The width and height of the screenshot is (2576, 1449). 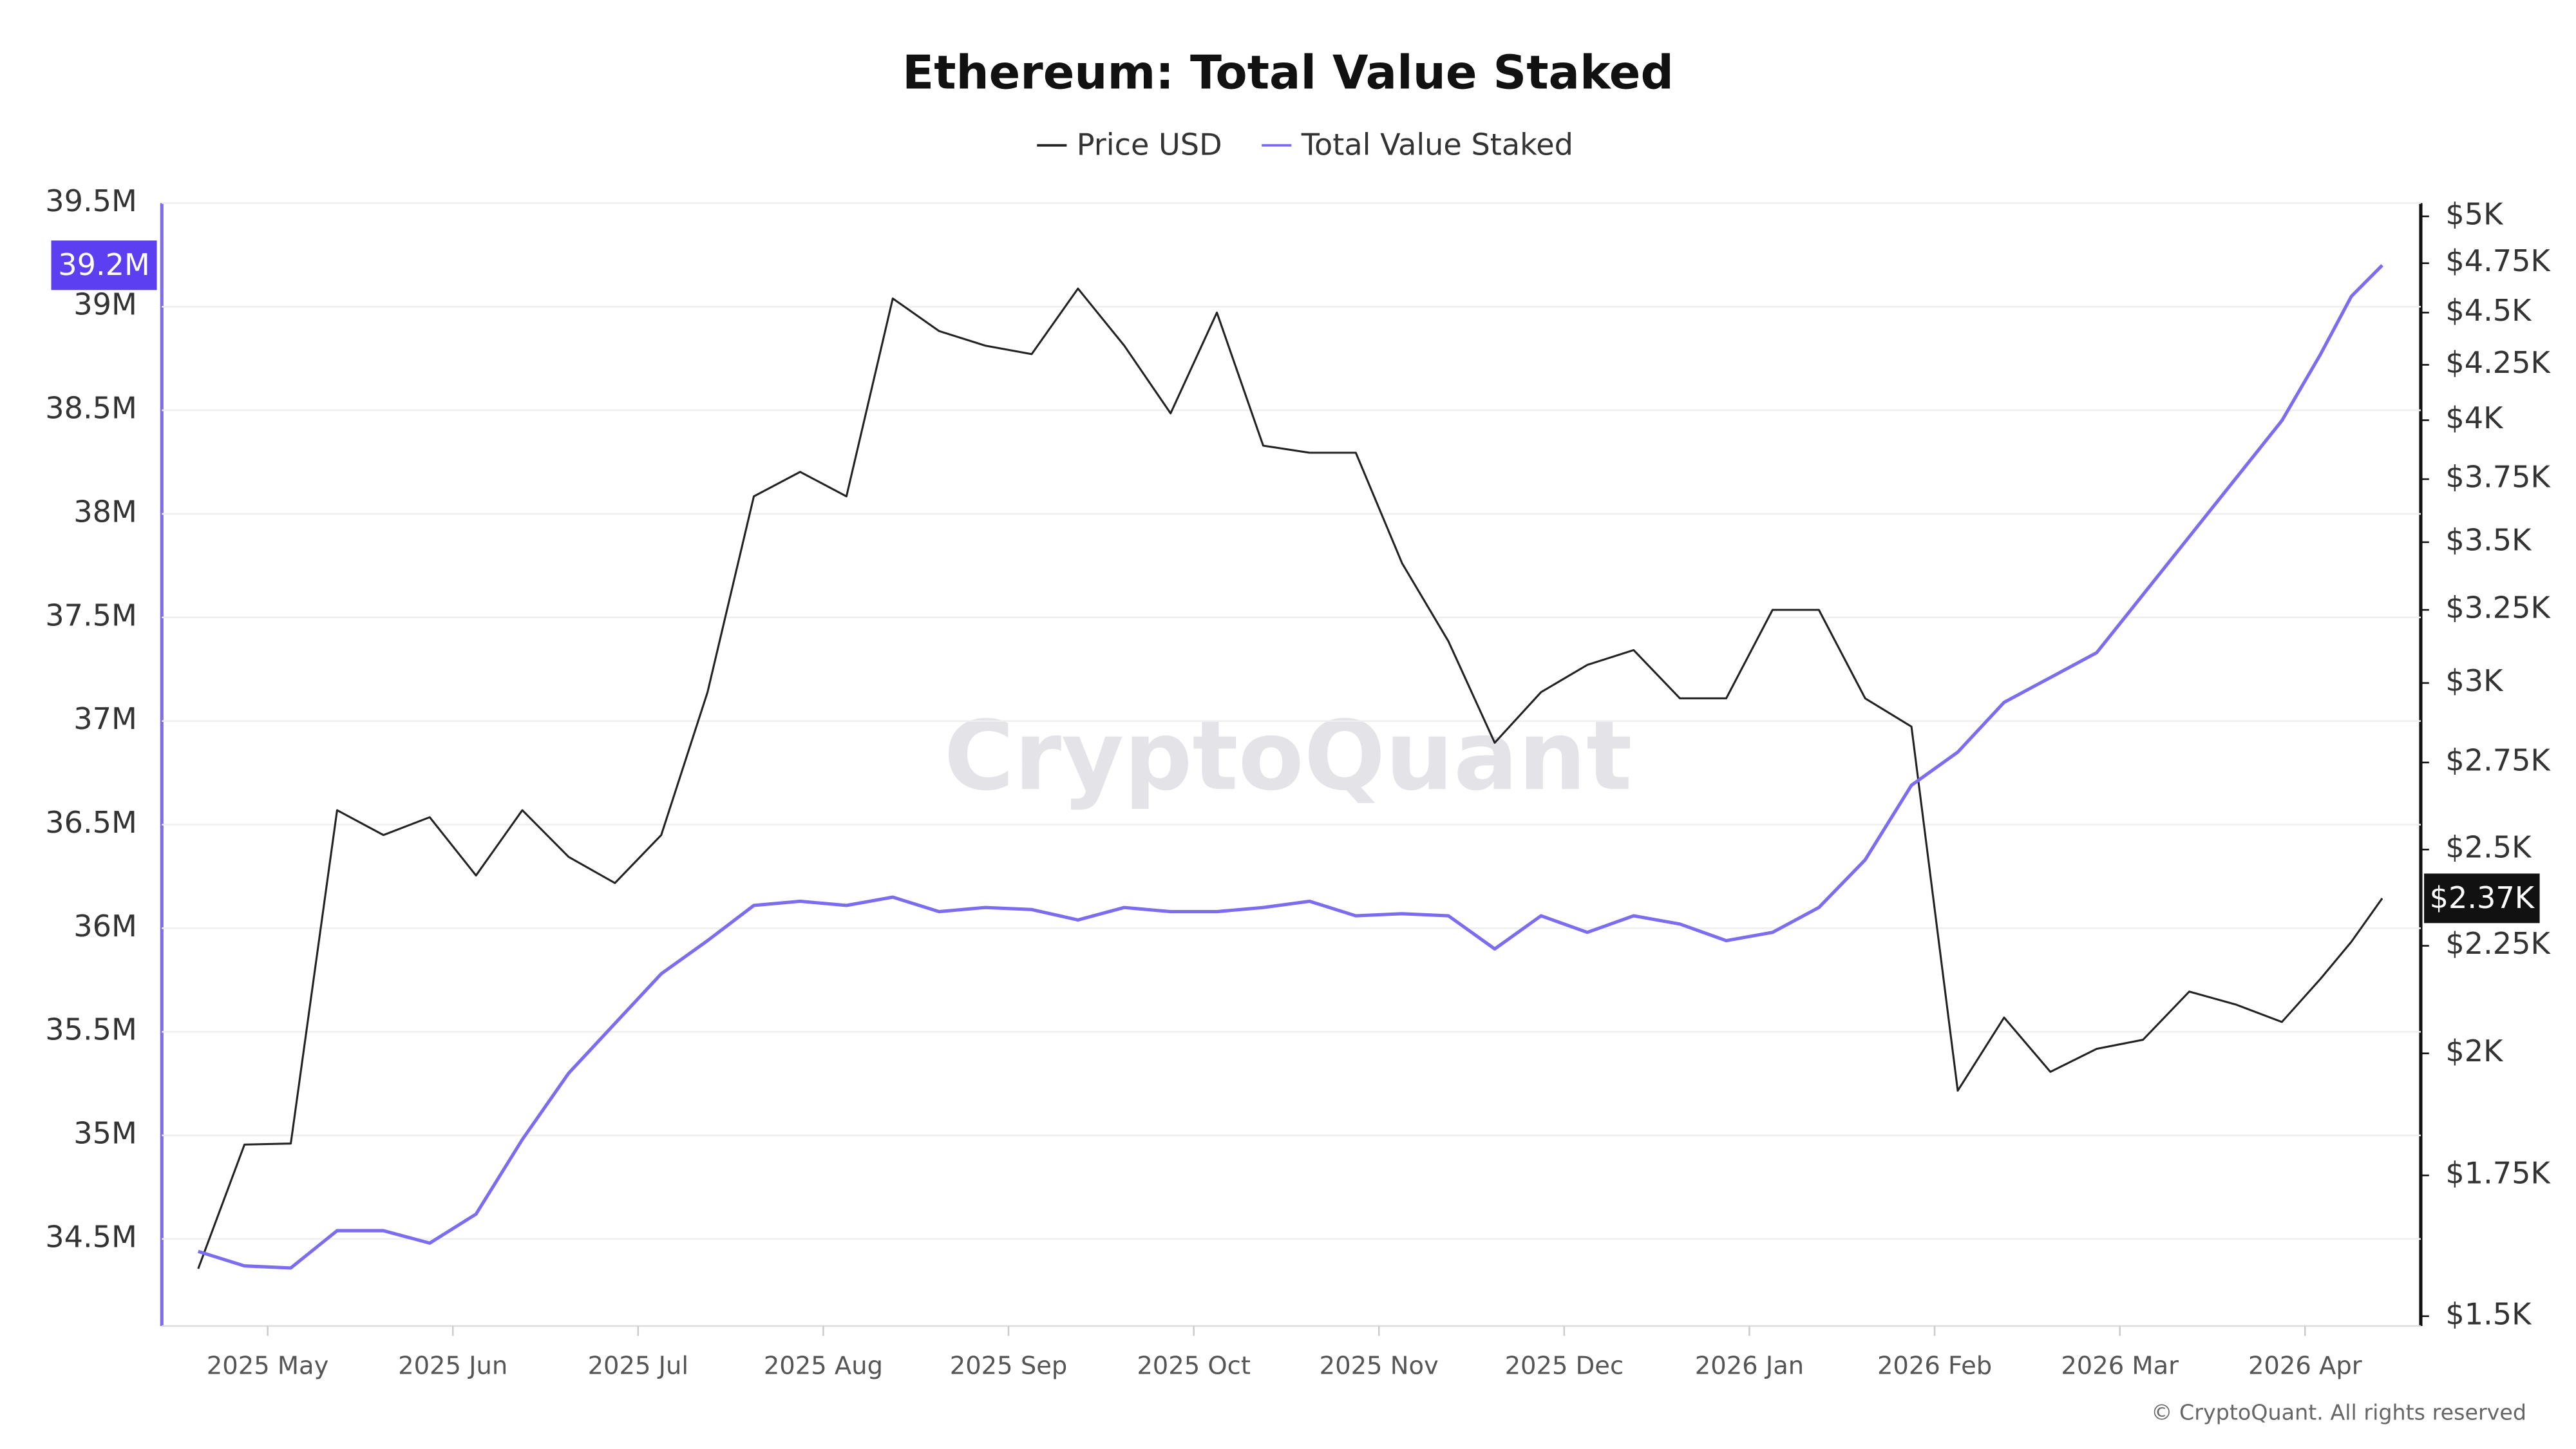 I want to click on footer: © CryptoQuant. All rights reserved, so click(x=2338, y=1412).